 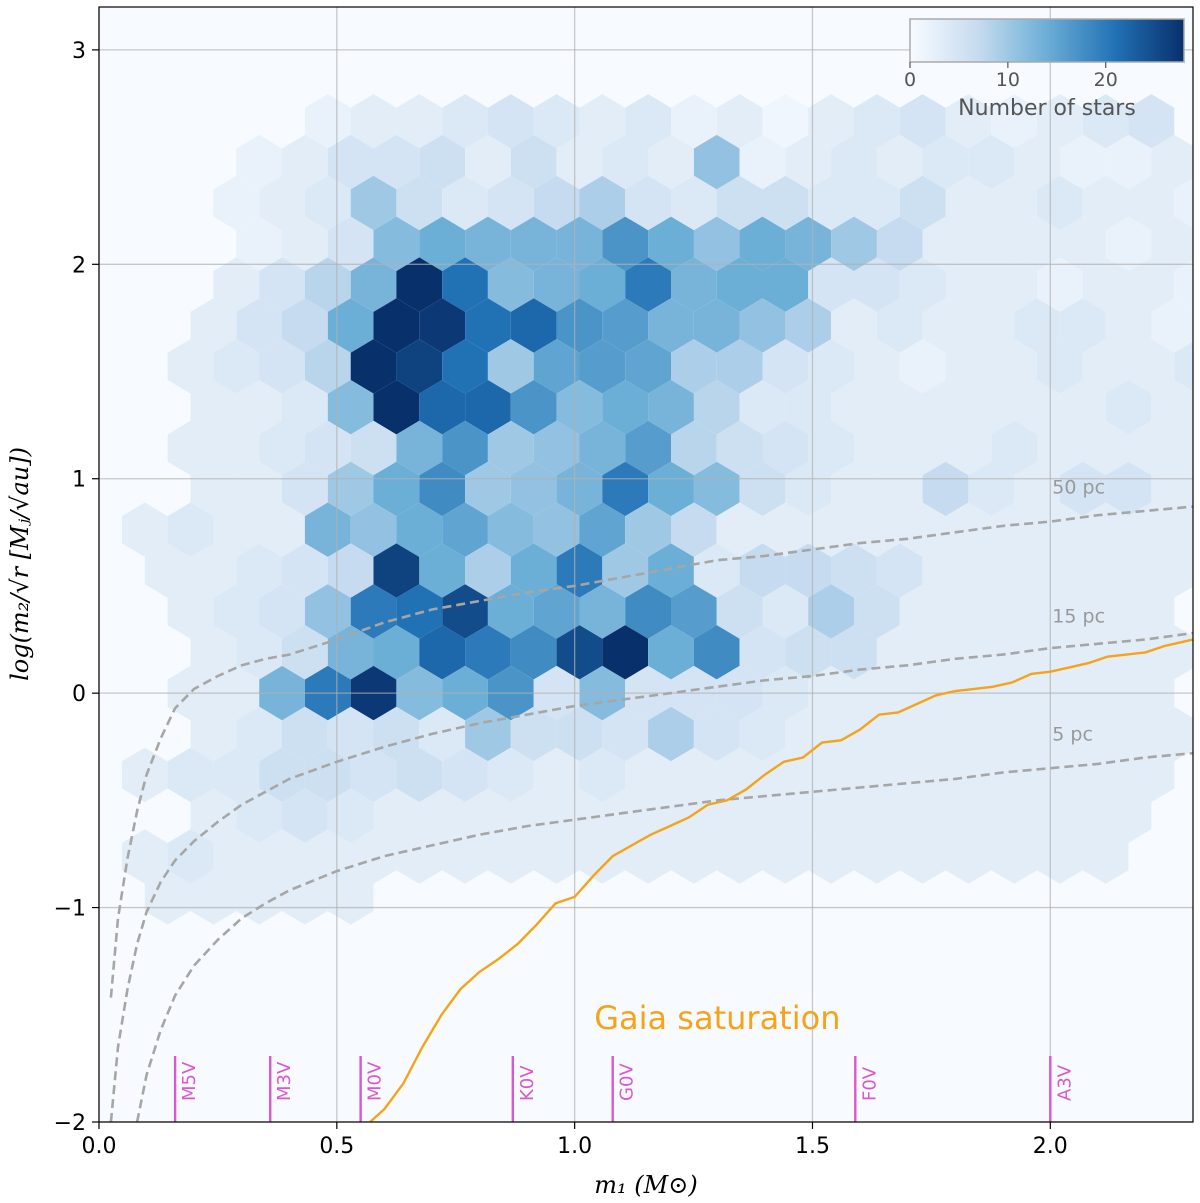 I want to click on saturation-label: Gaia saturation, so click(x=717, y=1018).